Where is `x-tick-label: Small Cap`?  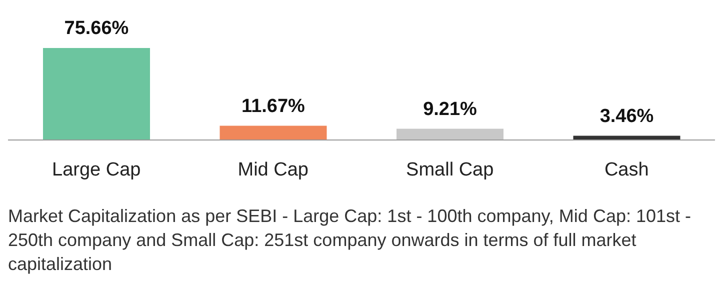
x-tick-label: Small Cap is located at coordinates (450, 169).